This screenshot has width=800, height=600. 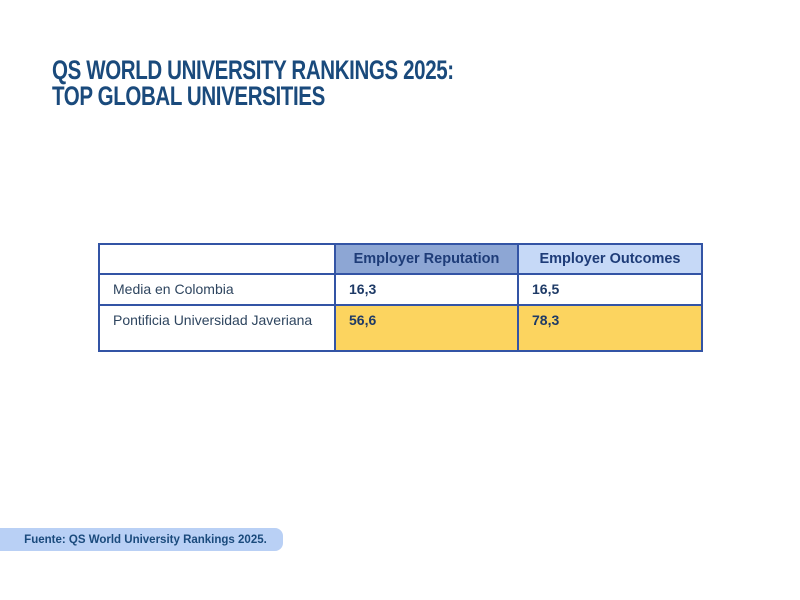 I want to click on value-media-employer-reputation: 16,3, so click(x=426, y=289).